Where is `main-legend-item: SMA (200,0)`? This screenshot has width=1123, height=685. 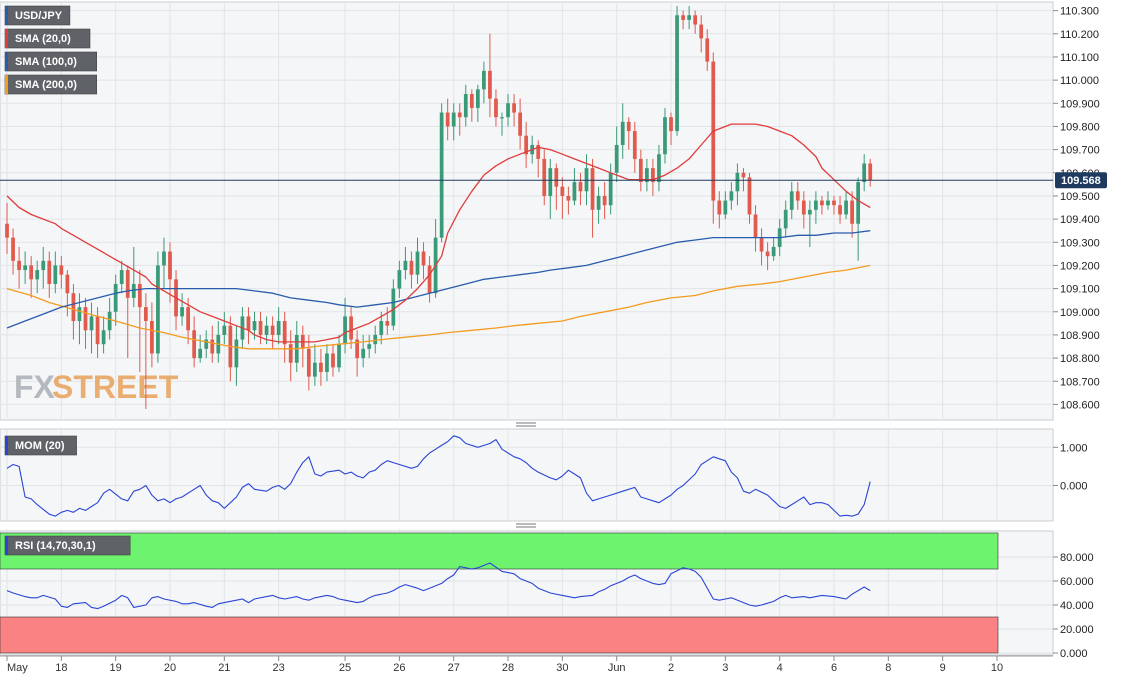
main-legend-item: SMA (200,0) is located at coordinates (50, 84).